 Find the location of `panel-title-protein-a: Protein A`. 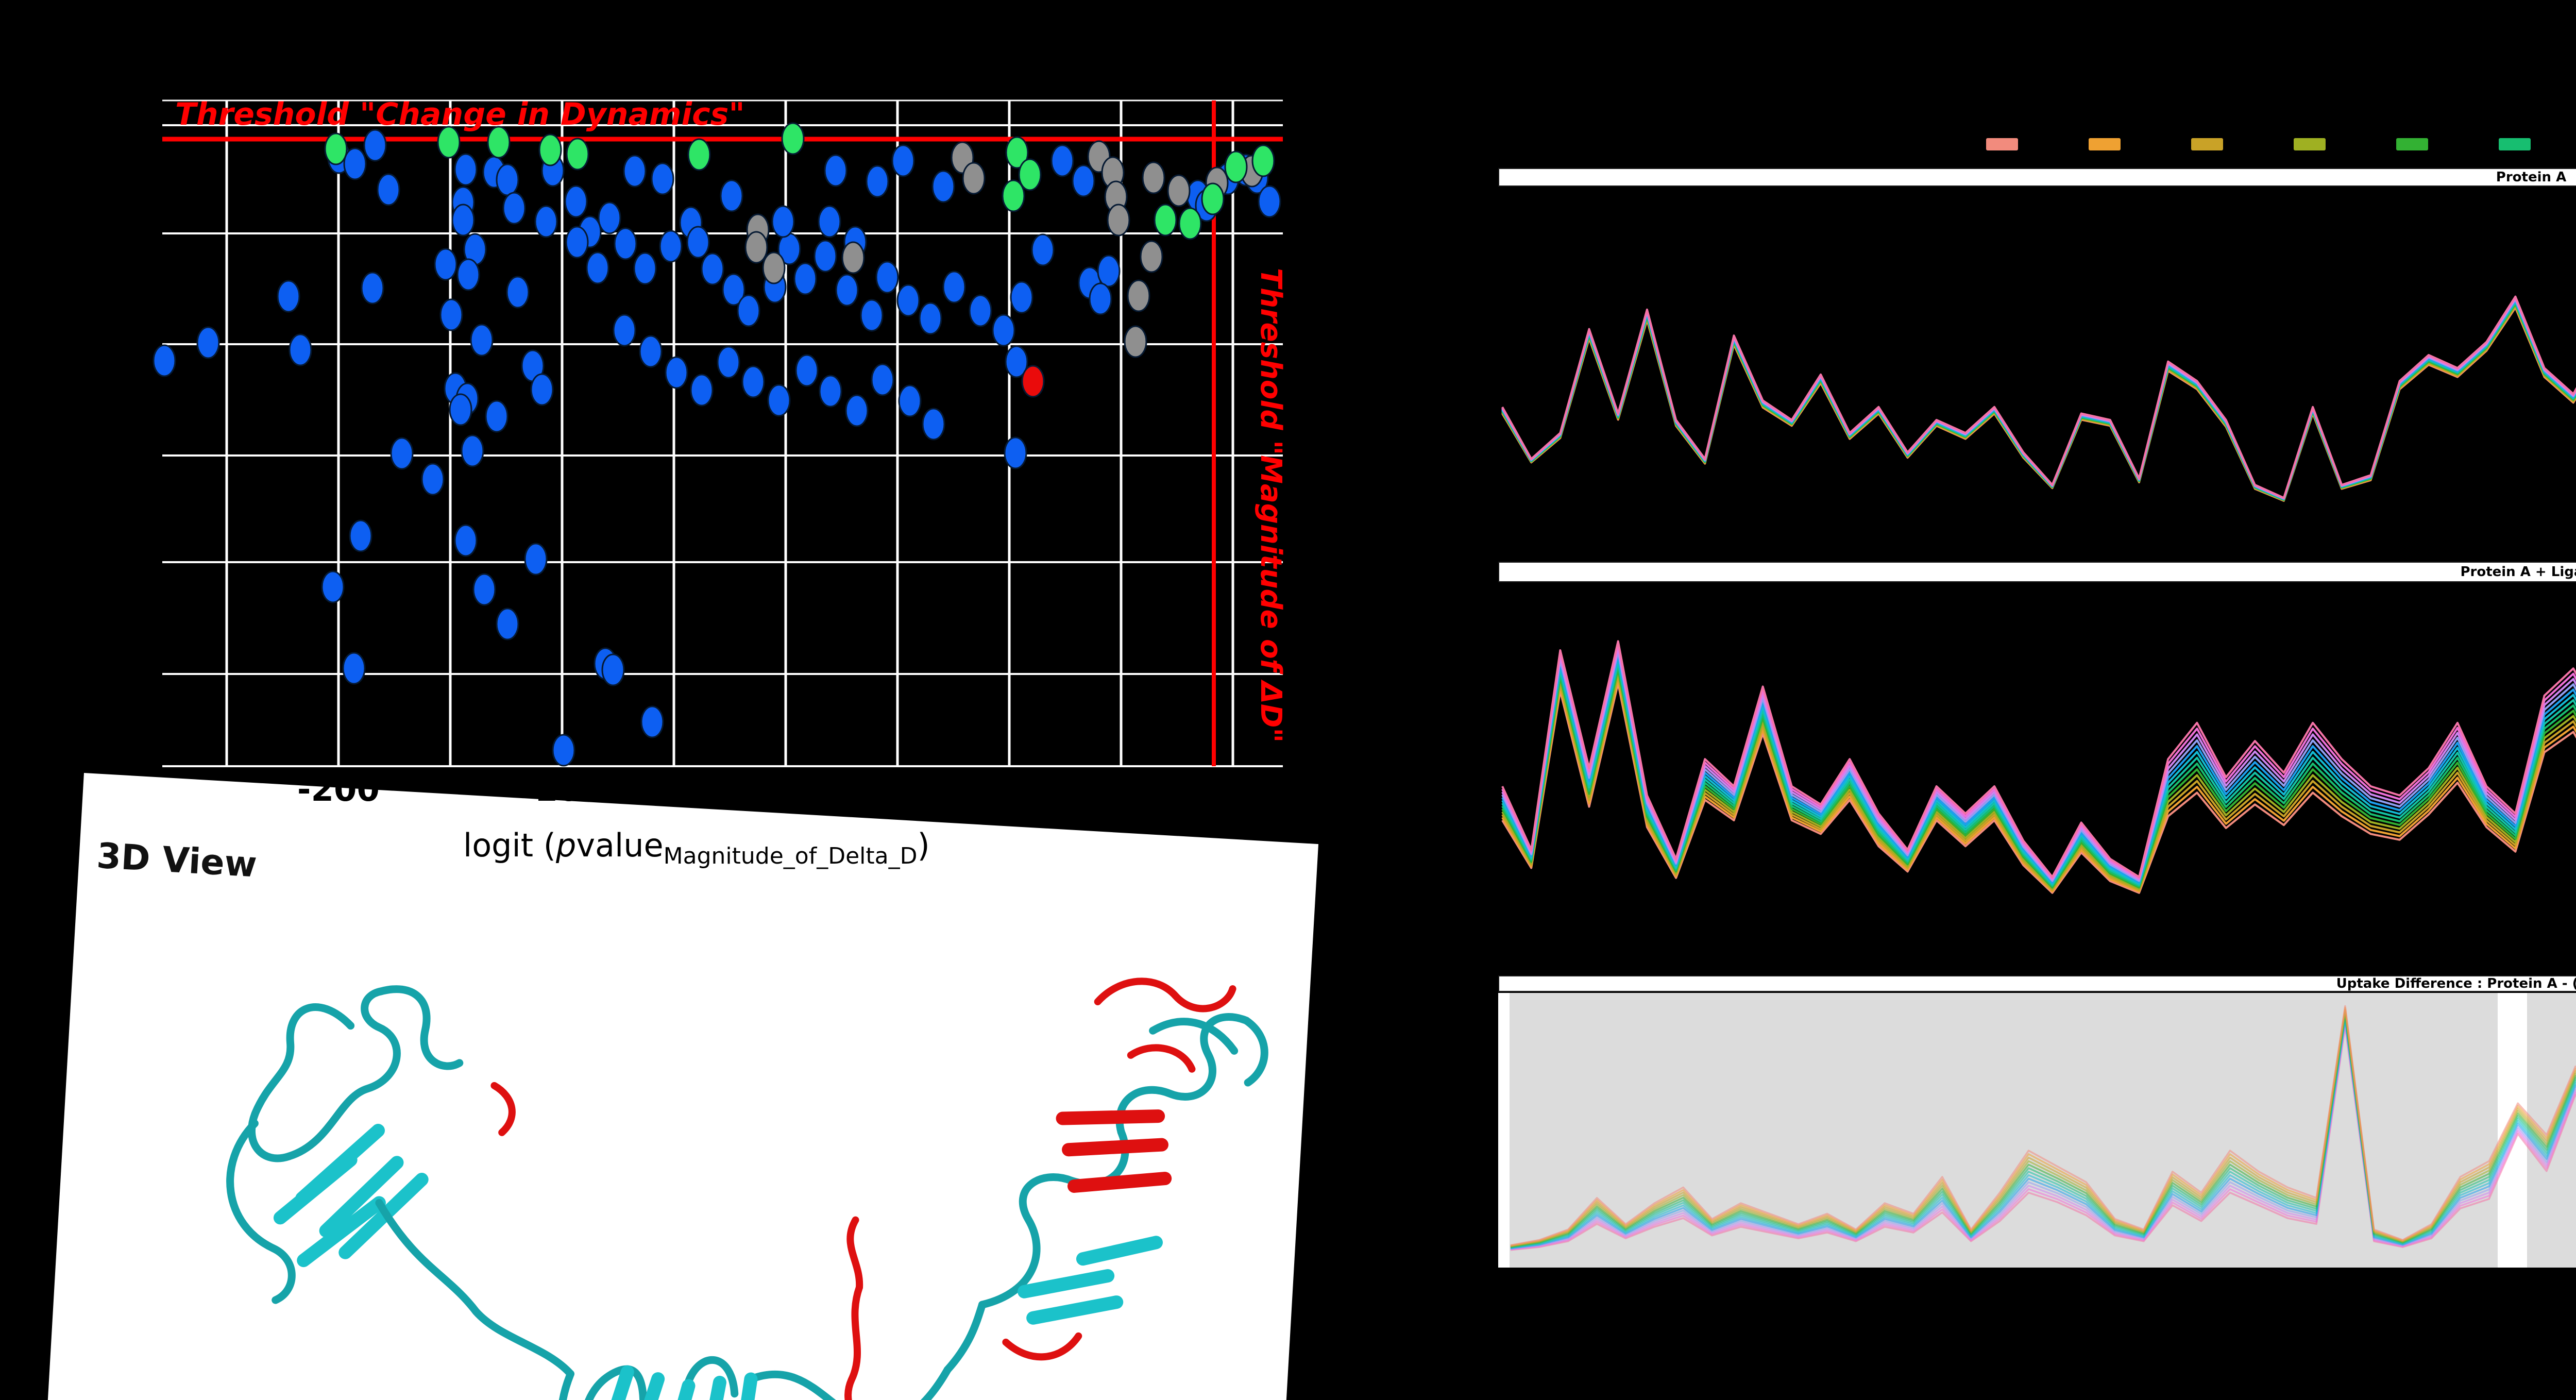

panel-title-protein-a: Protein A is located at coordinates (2037, 177).